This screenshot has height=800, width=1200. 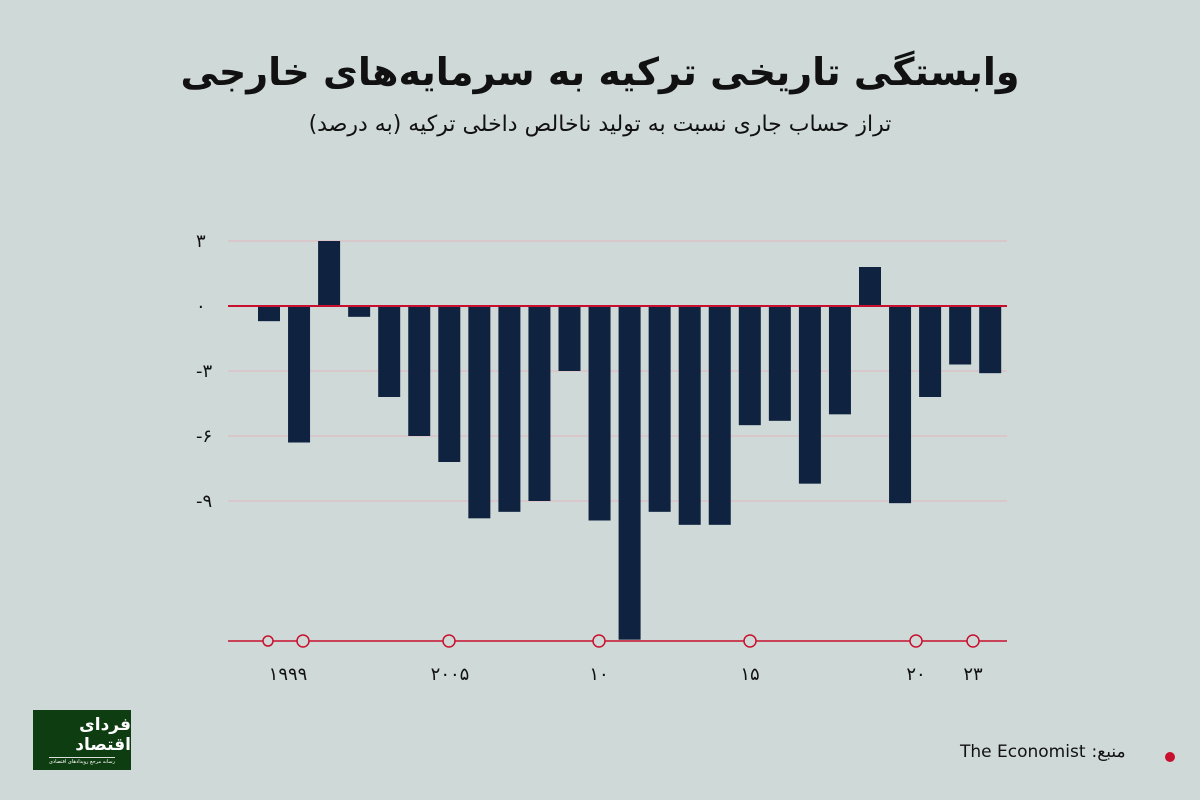 I want to click on bar-2009, so click(x=569, y=338).